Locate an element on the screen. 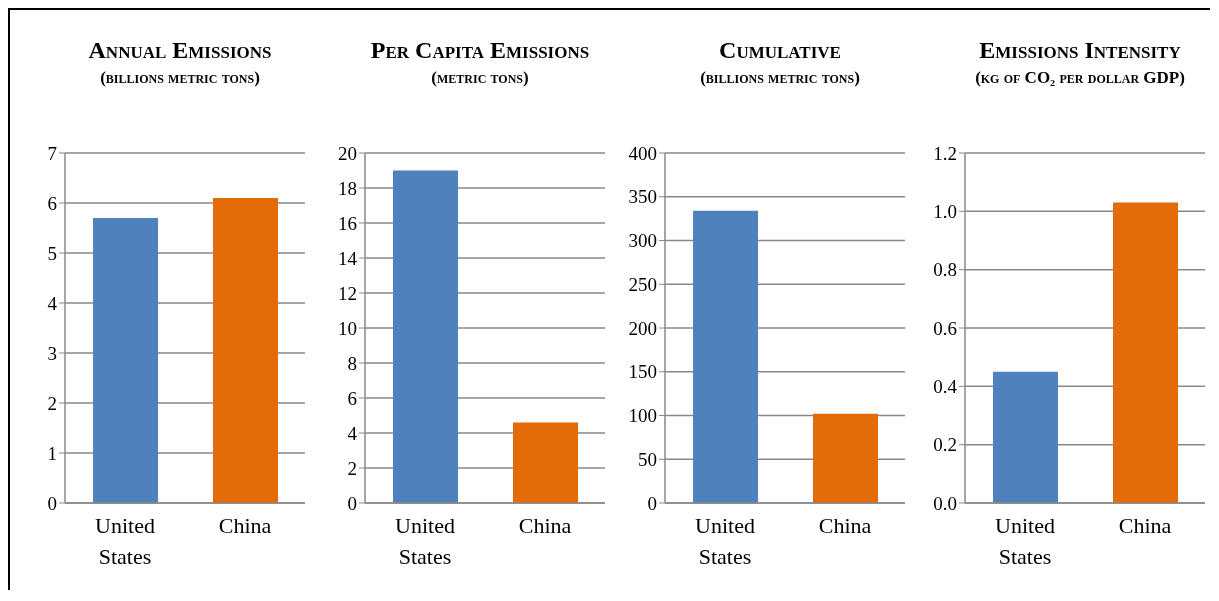 This screenshot has height=601, width=1219. y-tick-label: 20 is located at coordinates (347, 153).